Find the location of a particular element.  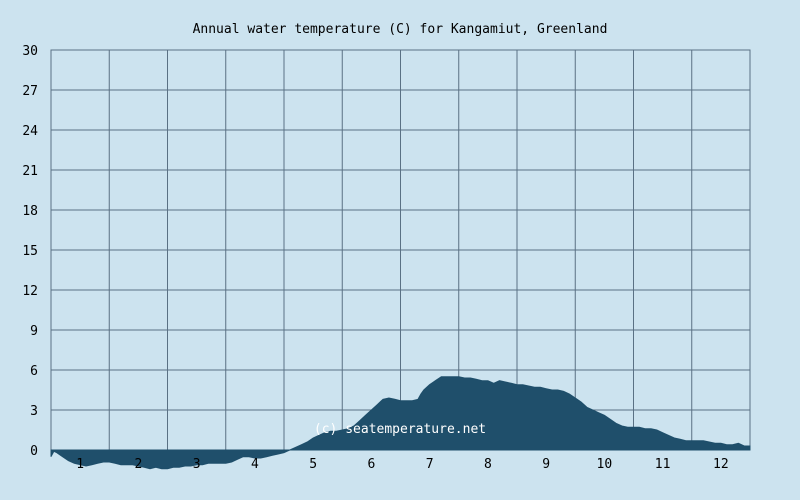

x-tick-label: 6 is located at coordinates (371, 464).